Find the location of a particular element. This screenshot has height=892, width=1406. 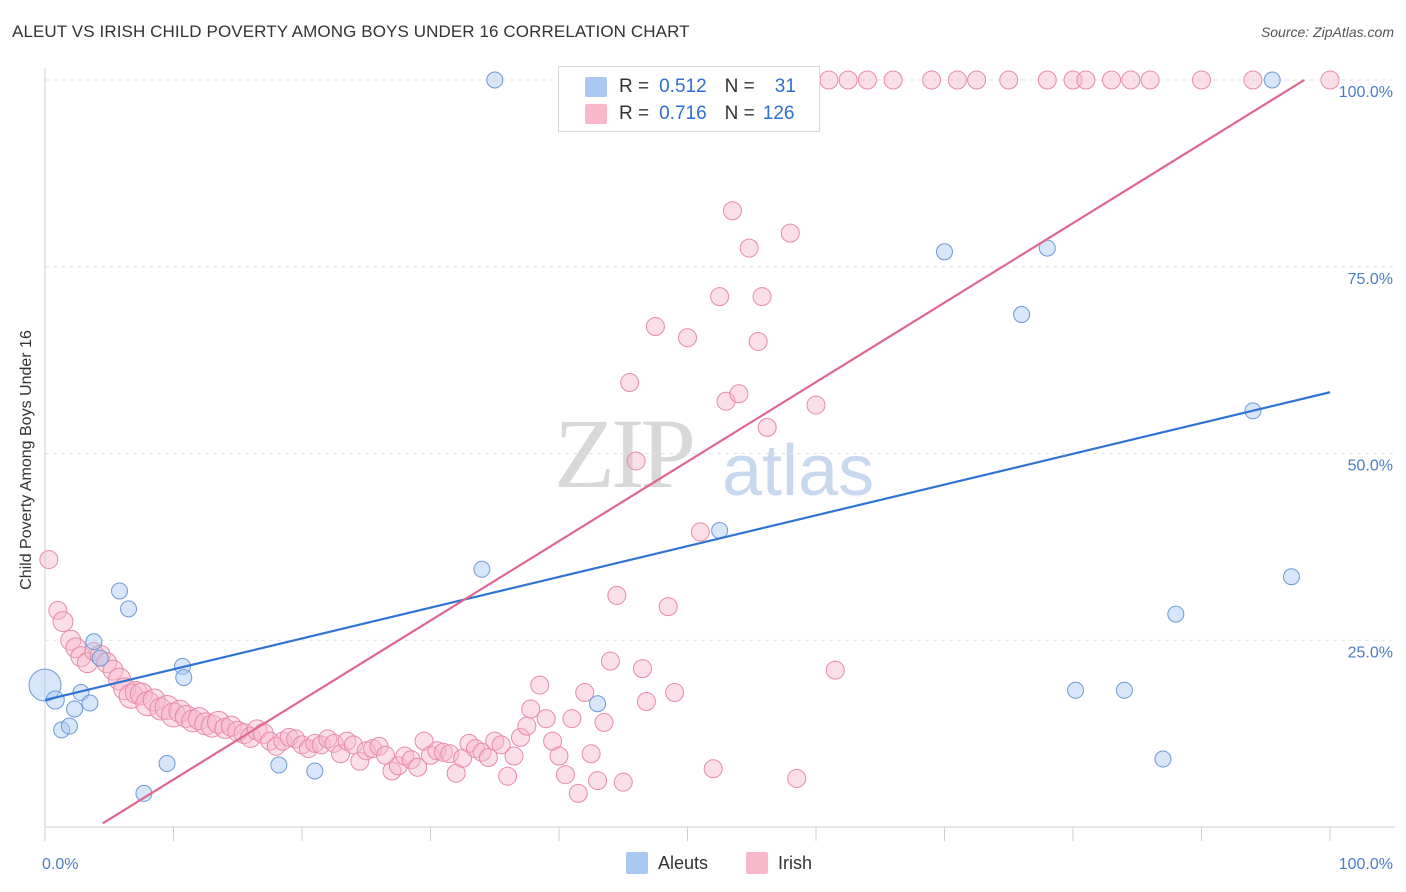

n-label: N = is located at coordinates (739, 113).